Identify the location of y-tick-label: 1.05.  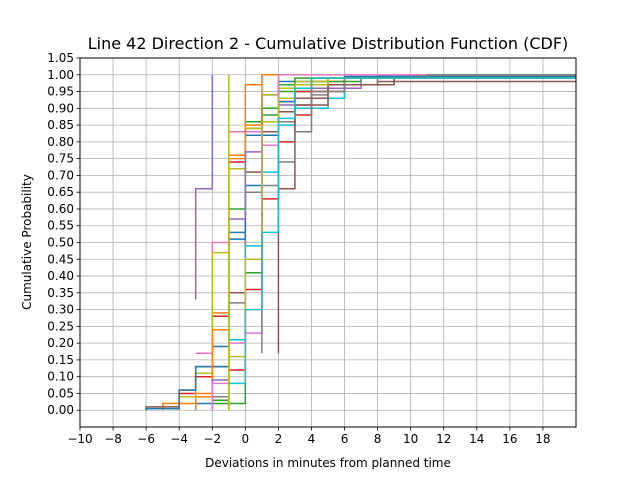
(60, 58).